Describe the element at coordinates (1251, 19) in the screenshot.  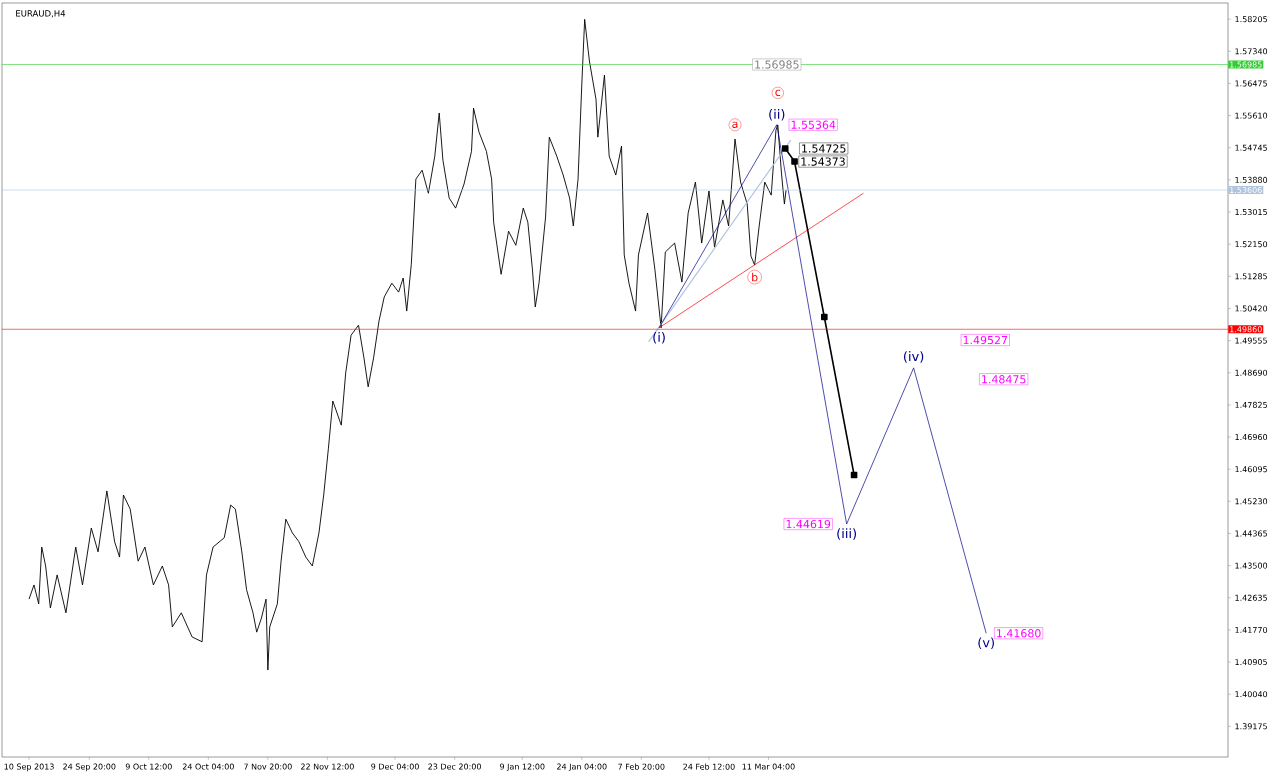
I see `y-tick-label: 1.58205` at that location.